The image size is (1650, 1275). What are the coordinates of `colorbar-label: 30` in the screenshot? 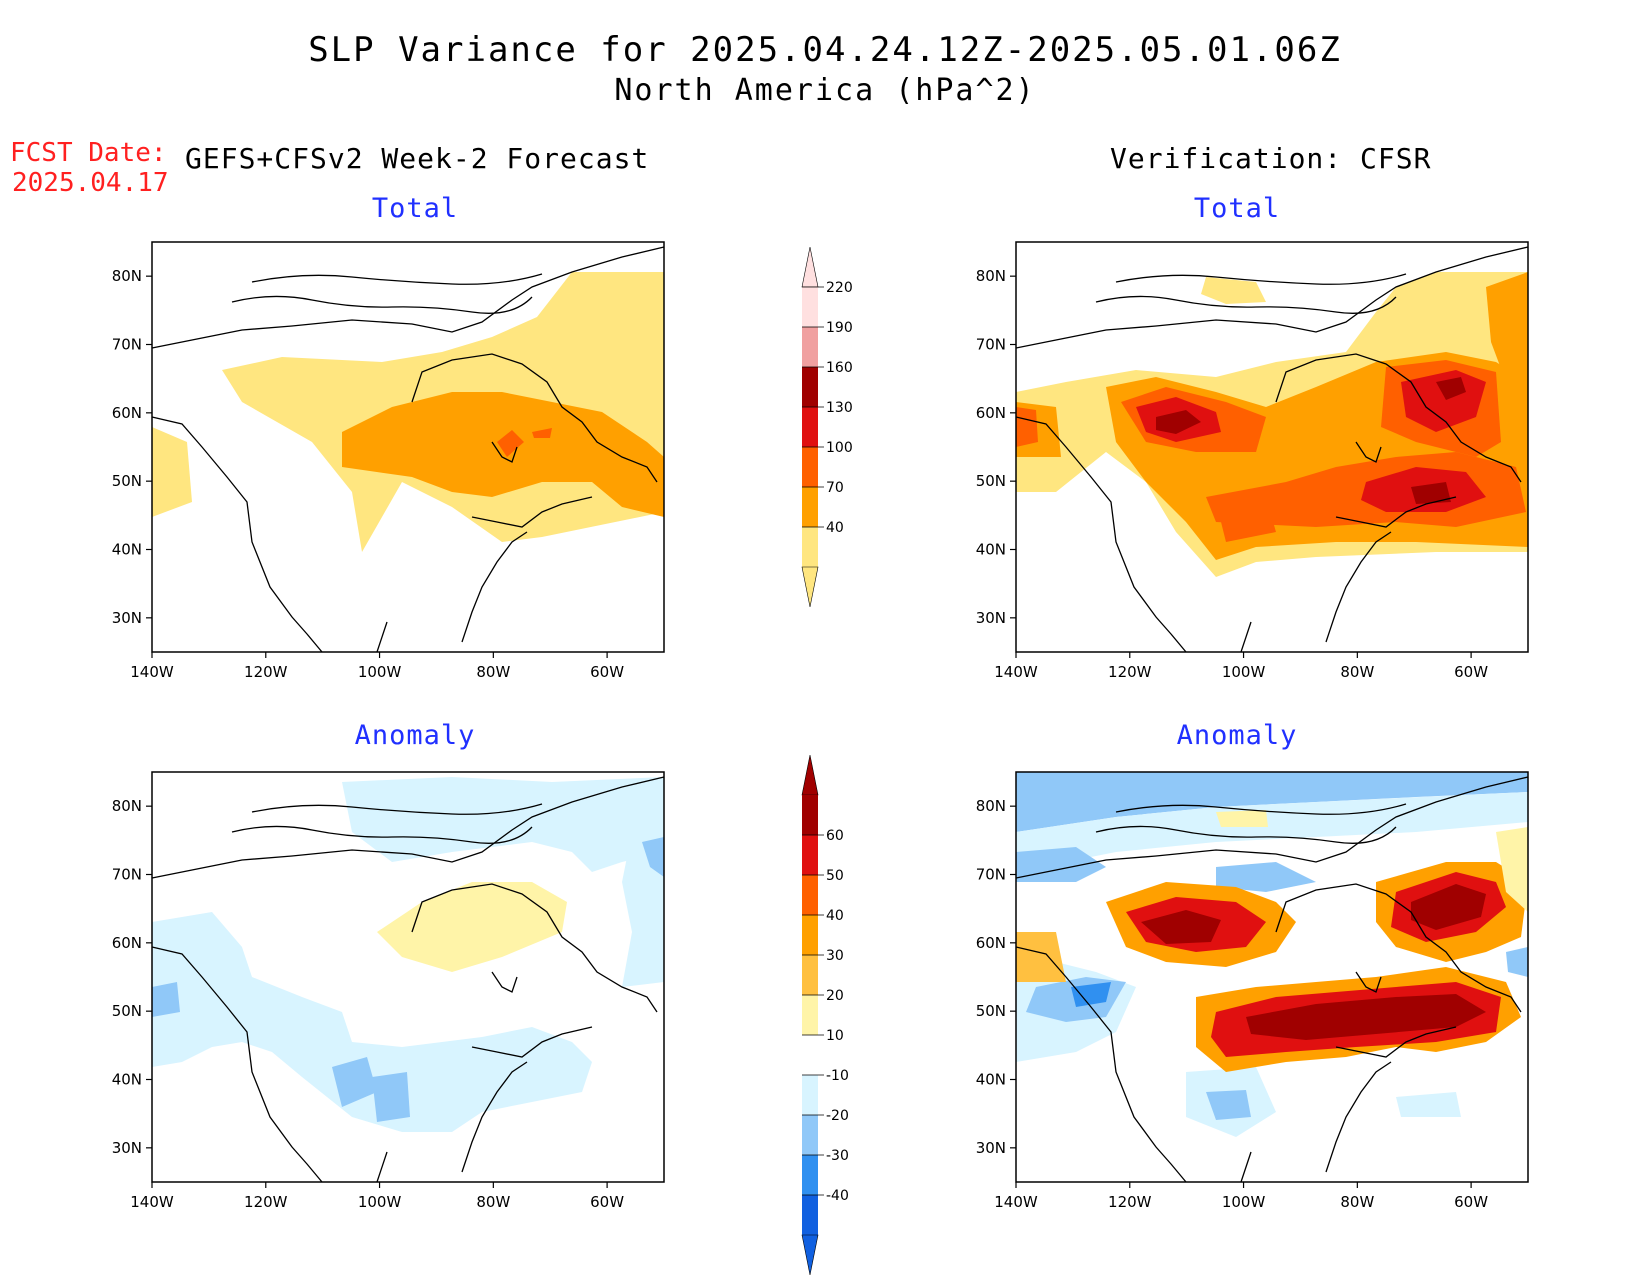 It's located at (835, 956).